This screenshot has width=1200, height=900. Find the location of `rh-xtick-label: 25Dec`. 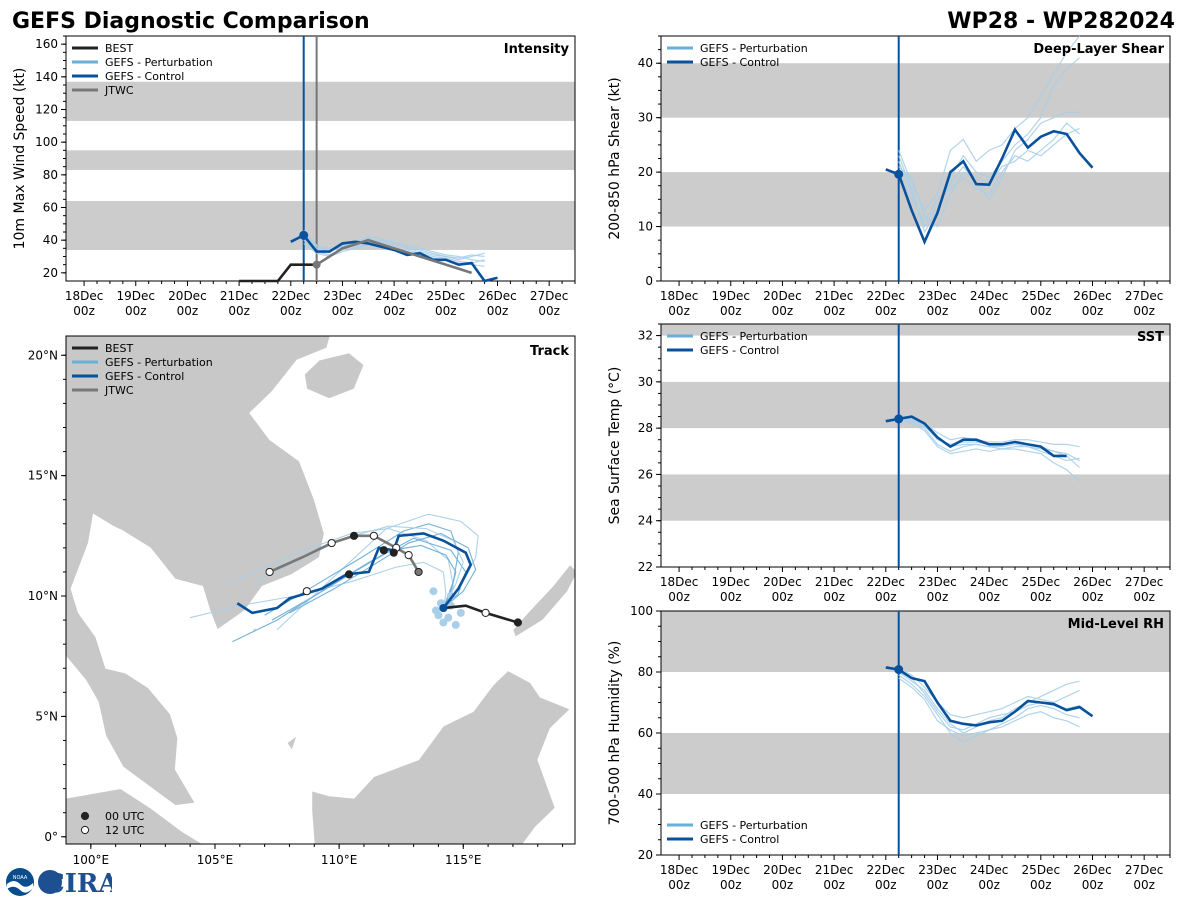

rh-xtick-label: 25Dec is located at coordinates (1041, 870).